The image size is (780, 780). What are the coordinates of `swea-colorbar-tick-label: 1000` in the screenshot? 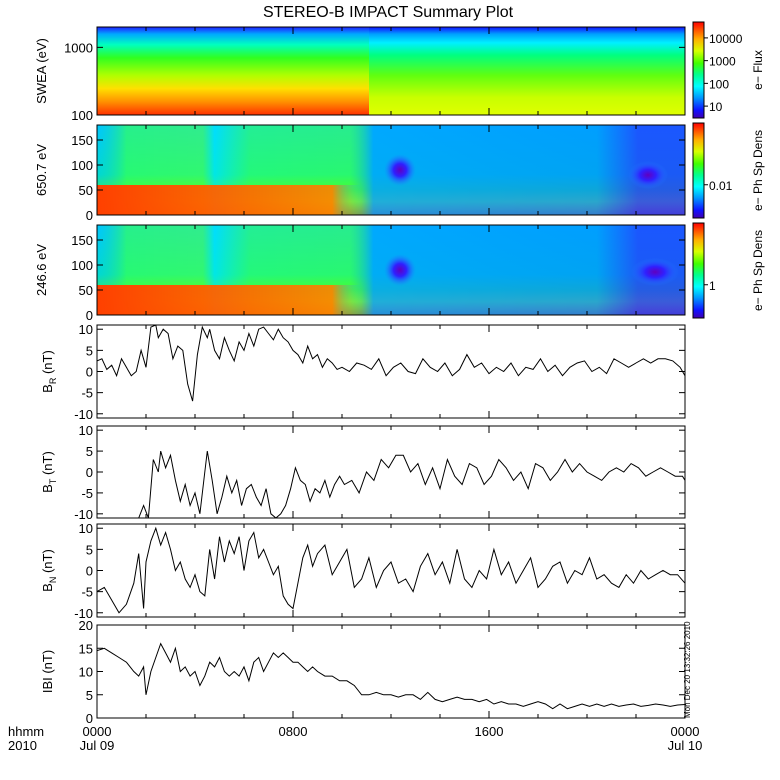 It's located at (722, 62).